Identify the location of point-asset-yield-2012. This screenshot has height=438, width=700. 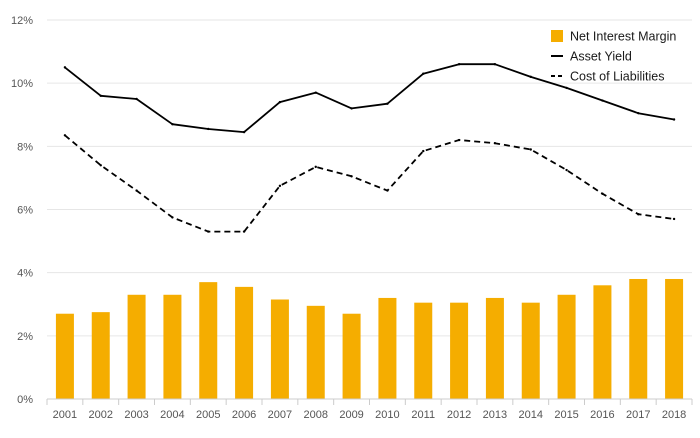
(459, 64).